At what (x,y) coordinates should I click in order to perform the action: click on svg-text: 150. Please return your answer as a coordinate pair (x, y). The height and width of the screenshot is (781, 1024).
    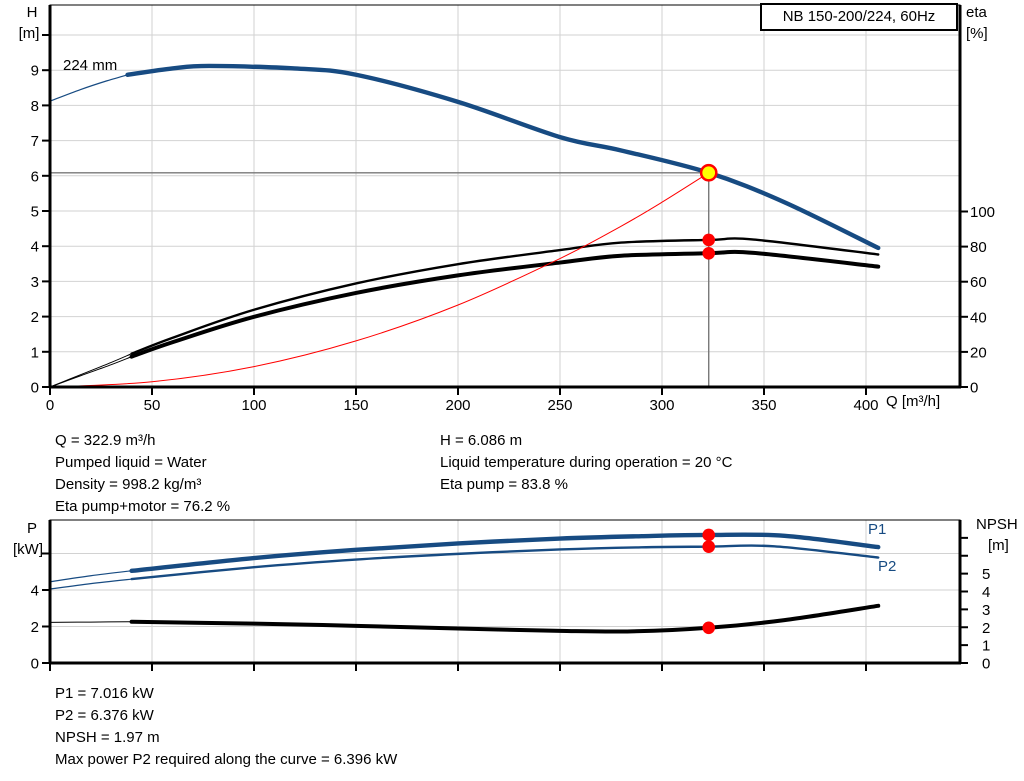
    Looking at the image, I should click on (355, 405).